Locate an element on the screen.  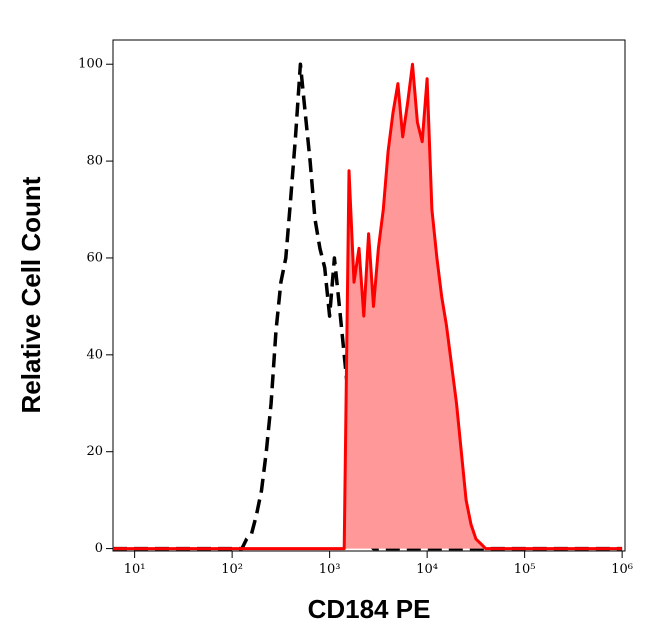
y-axis-title: Relative Cell Count is located at coordinates (31, 294).